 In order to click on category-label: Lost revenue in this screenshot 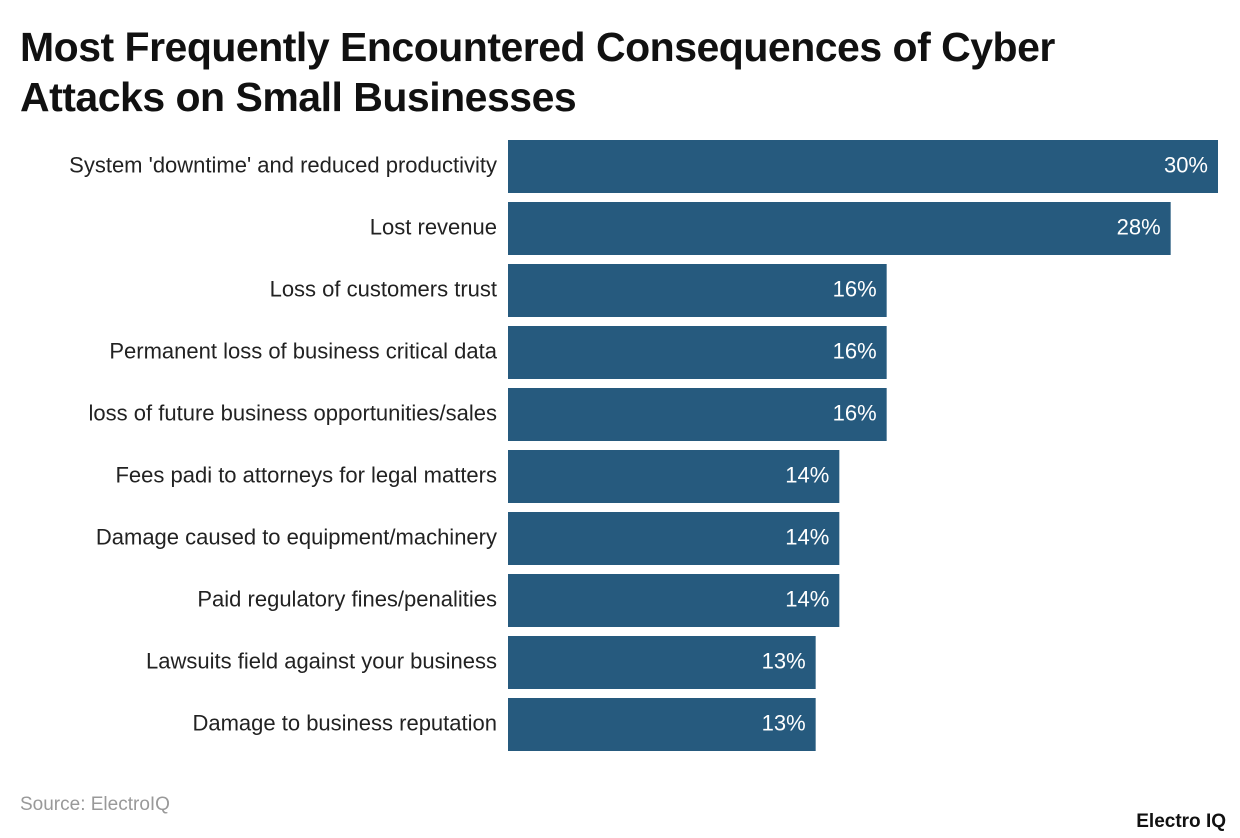, I will do `click(433, 226)`.